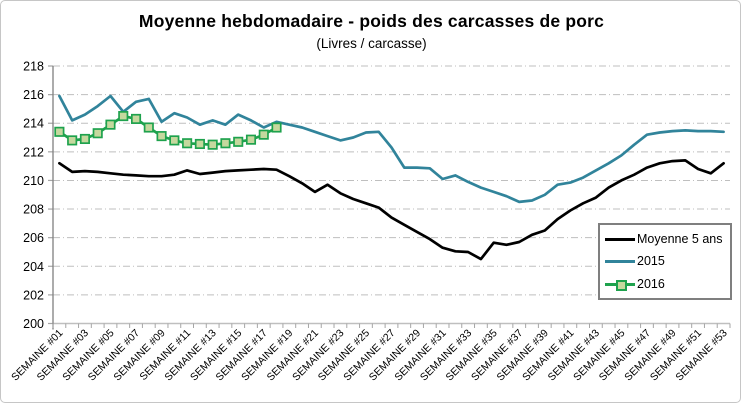  Describe the element at coordinates (33, 295) in the screenshot. I see `y-axis-label: 202` at that location.